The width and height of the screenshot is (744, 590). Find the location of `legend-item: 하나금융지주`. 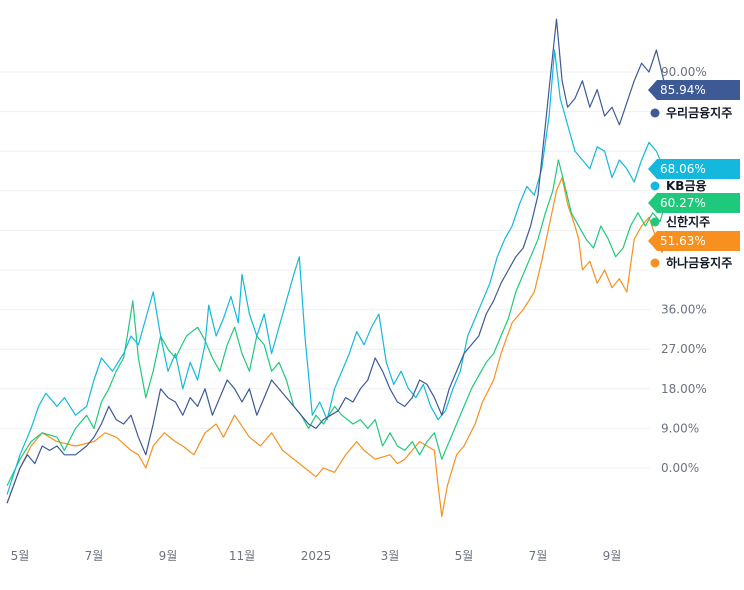

legend-item: 하나금융지주 is located at coordinates (691, 262).